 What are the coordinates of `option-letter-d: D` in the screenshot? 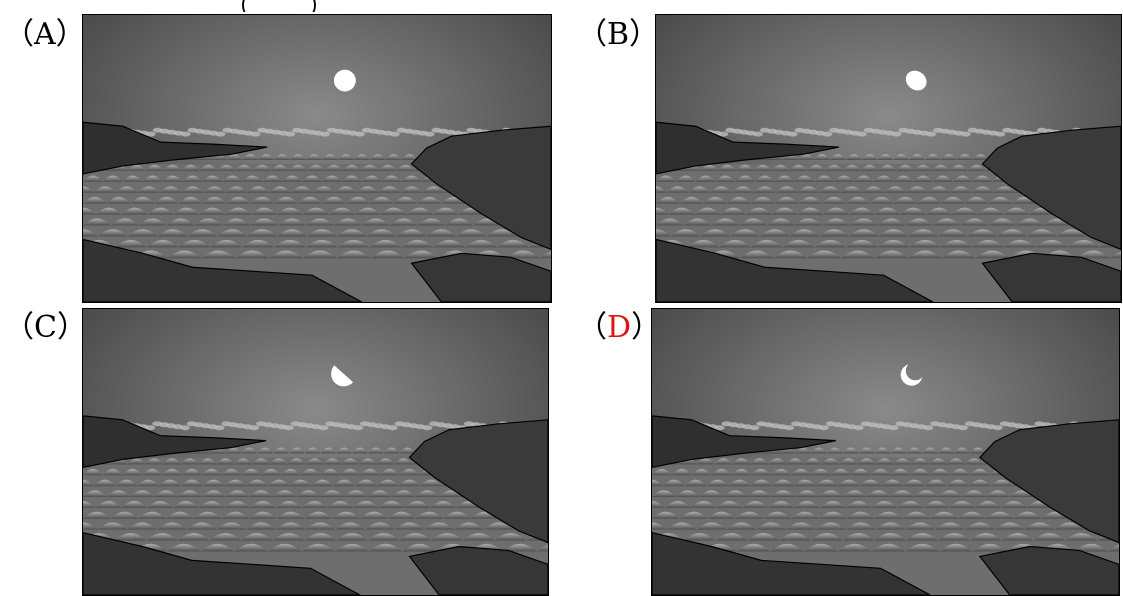 It's located at (619, 327).